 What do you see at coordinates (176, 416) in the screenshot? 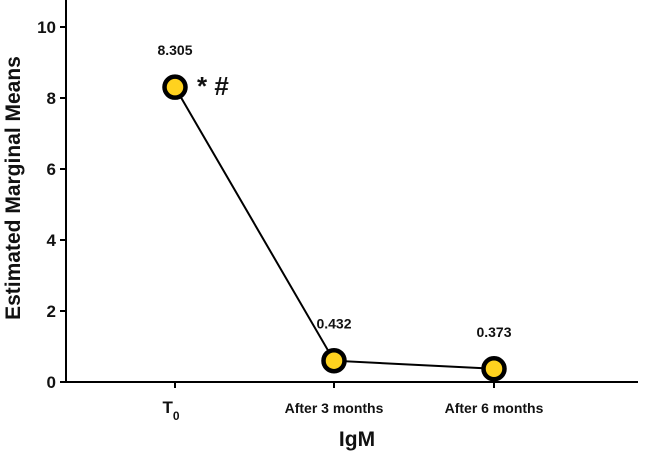
I see `x-tick-label-subscript: 0` at bounding box center [176, 416].